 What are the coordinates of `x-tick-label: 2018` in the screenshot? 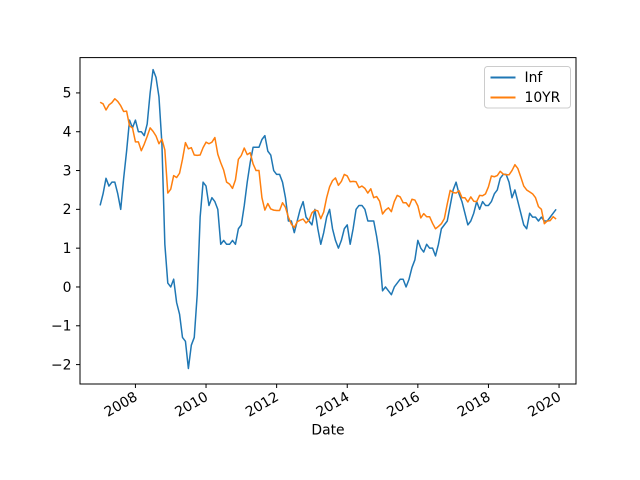 It's located at (474, 405).